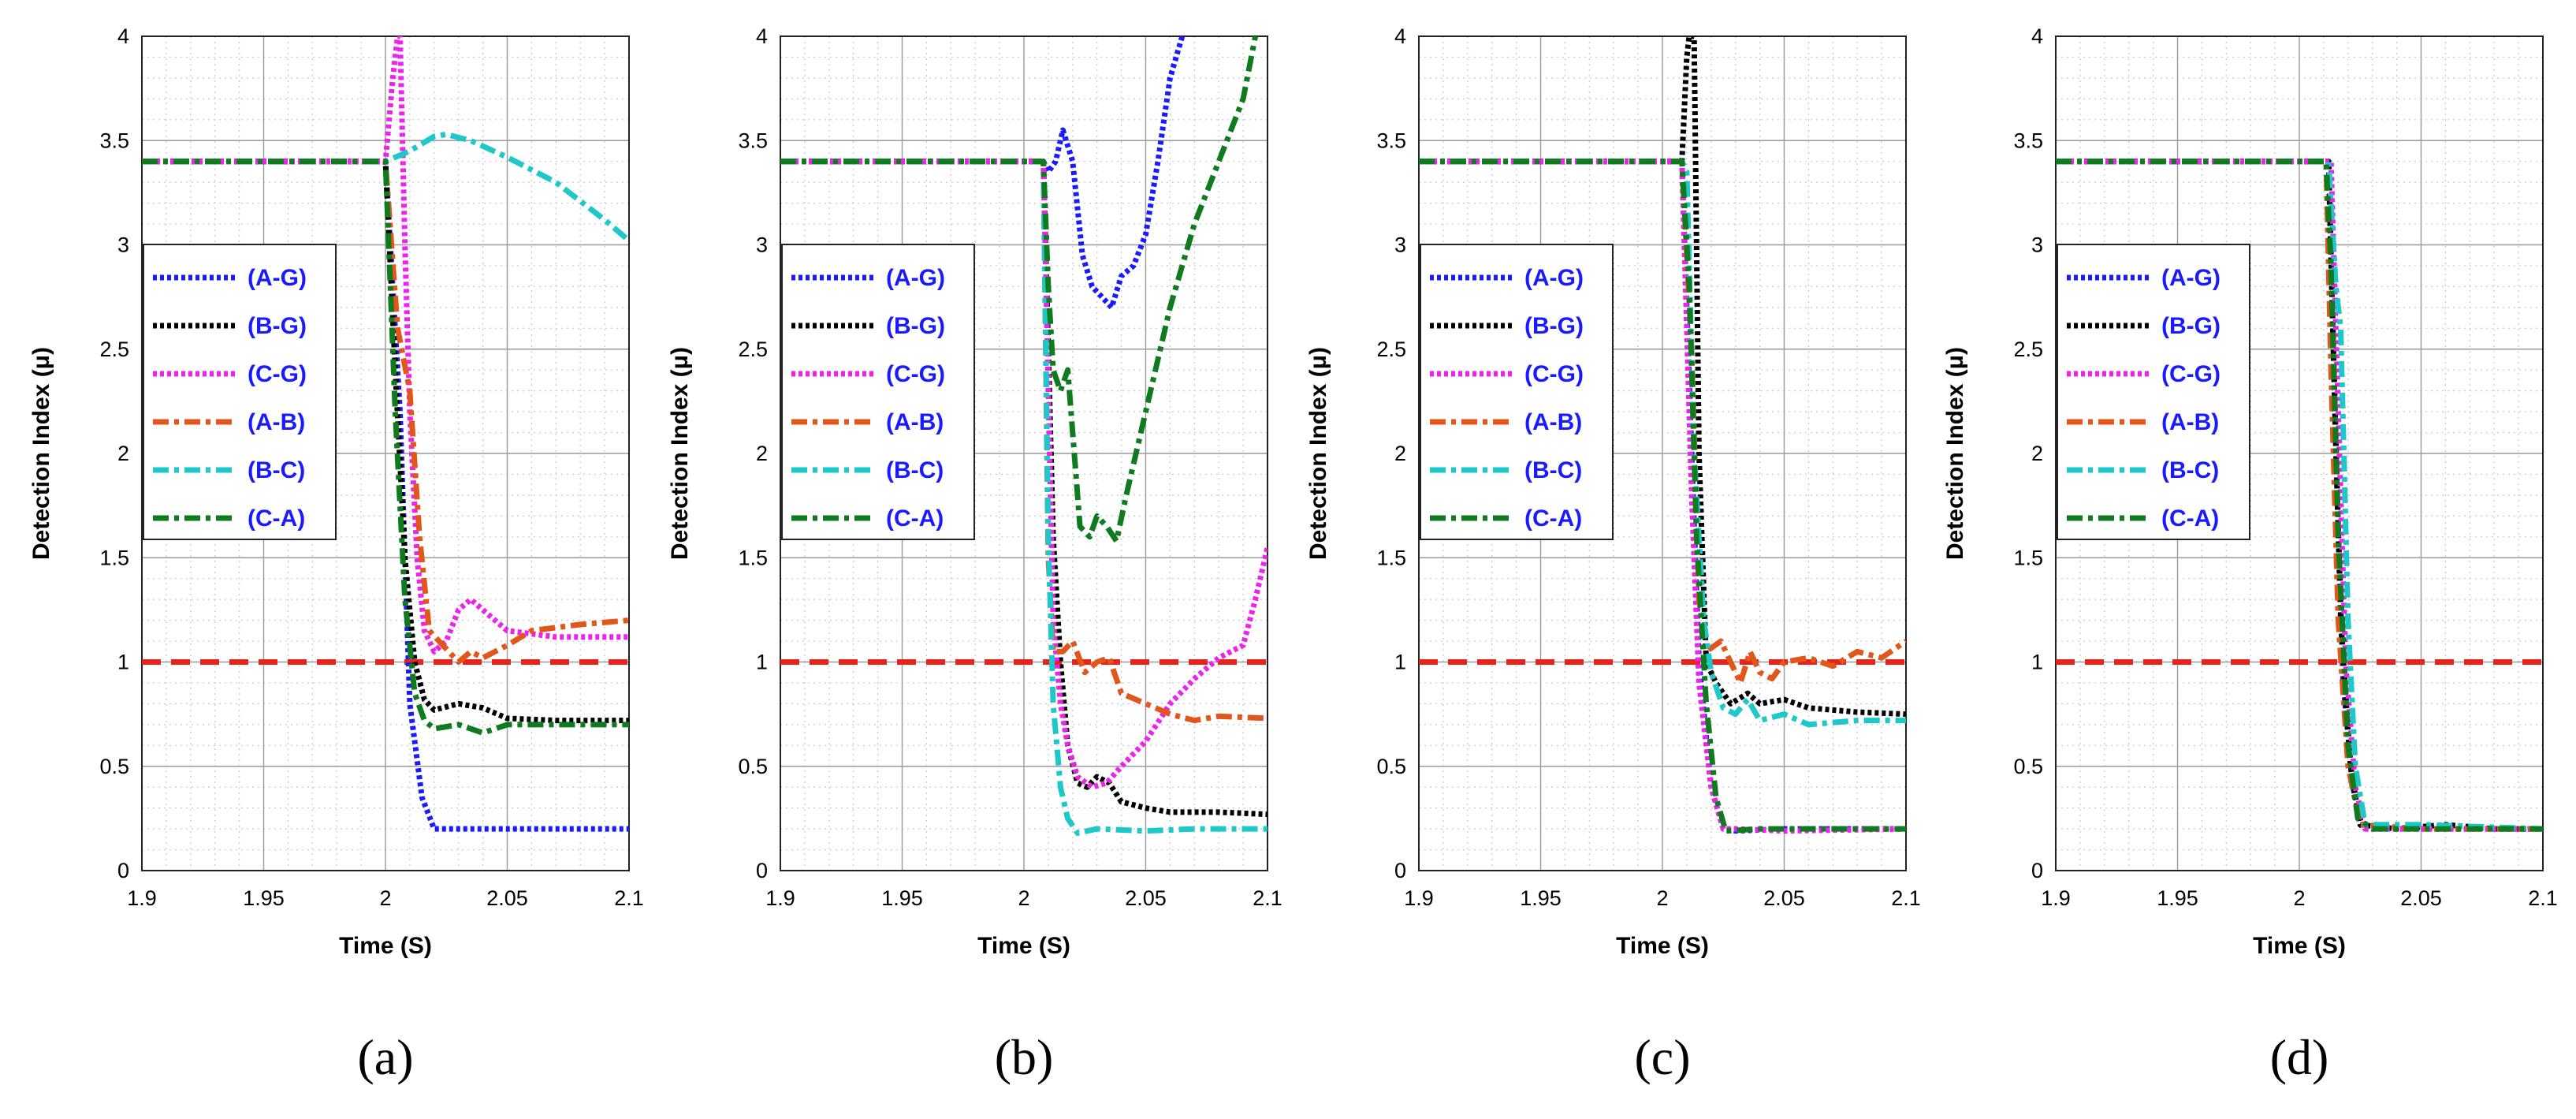  Describe the element at coordinates (385, 1057) in the screenshot. I see `panel-caption: (a)` at that location.